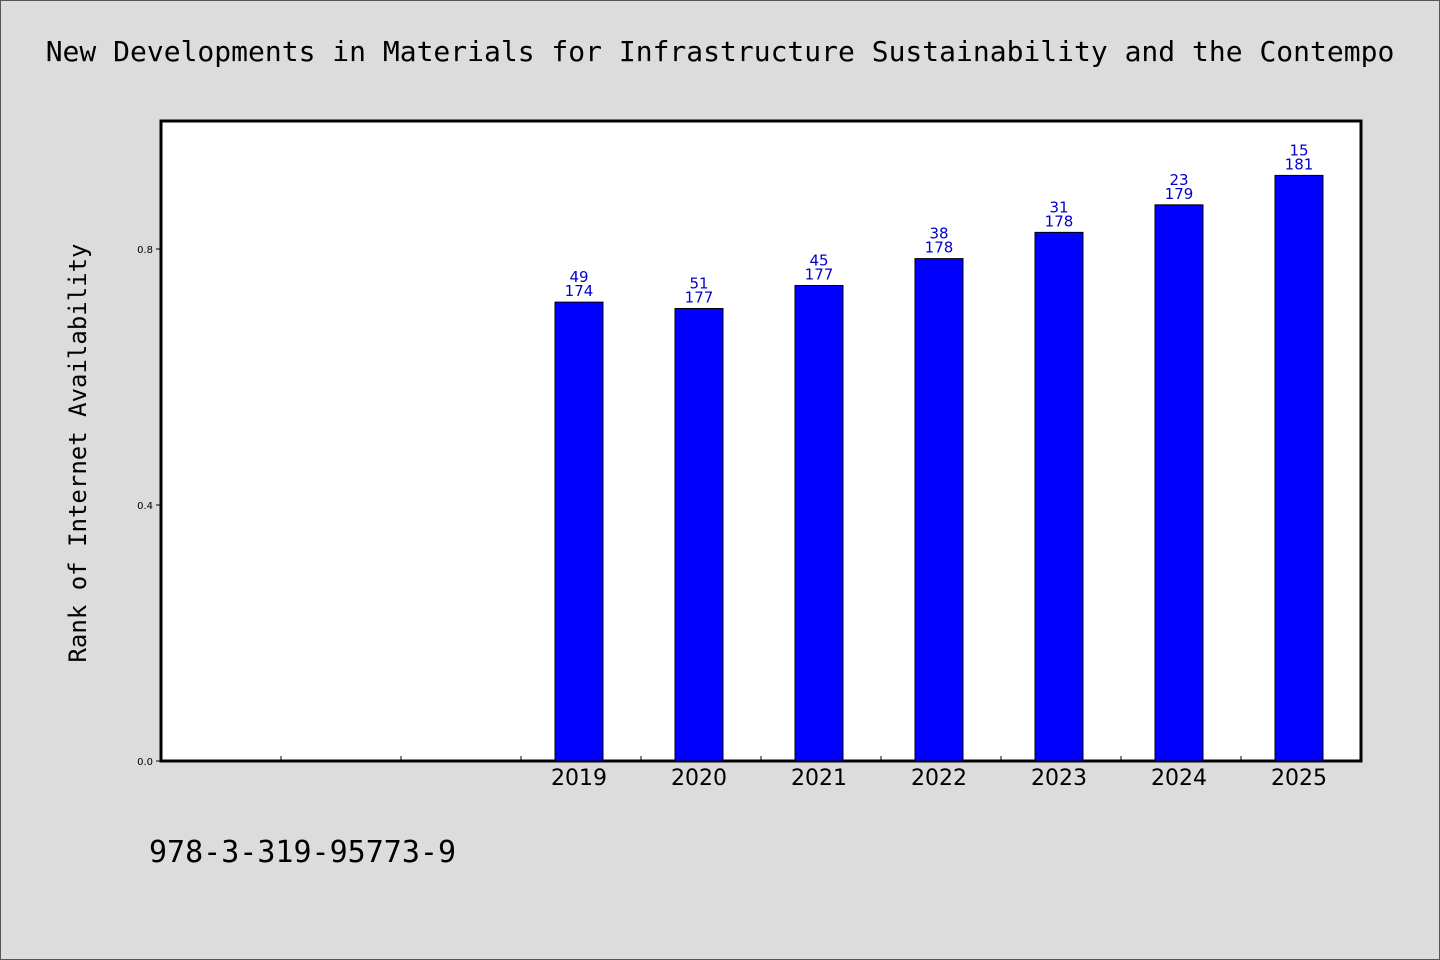  Describe the element at coordinates (578, 277) in the screenshot. I see `bar-label-rank: 49` at that location.